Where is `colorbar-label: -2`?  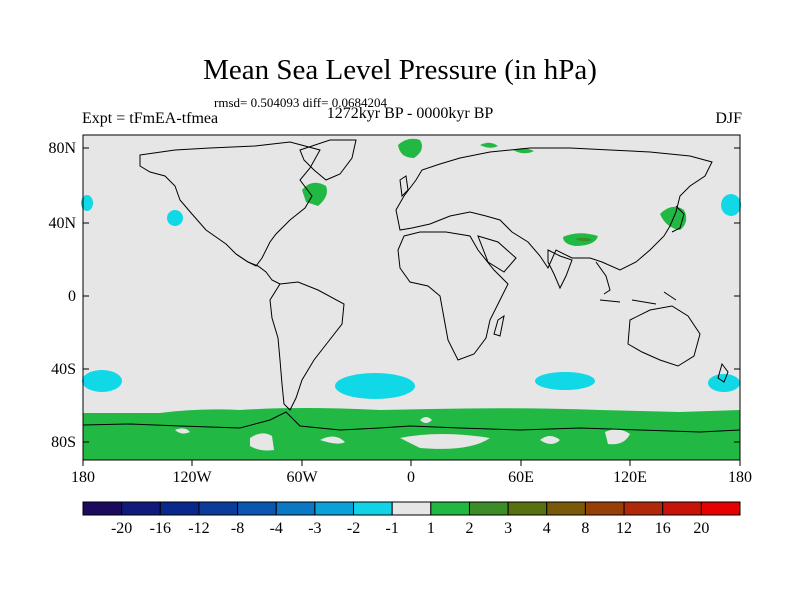
colorbar-label: -2 is located at coordinates (353, 528).